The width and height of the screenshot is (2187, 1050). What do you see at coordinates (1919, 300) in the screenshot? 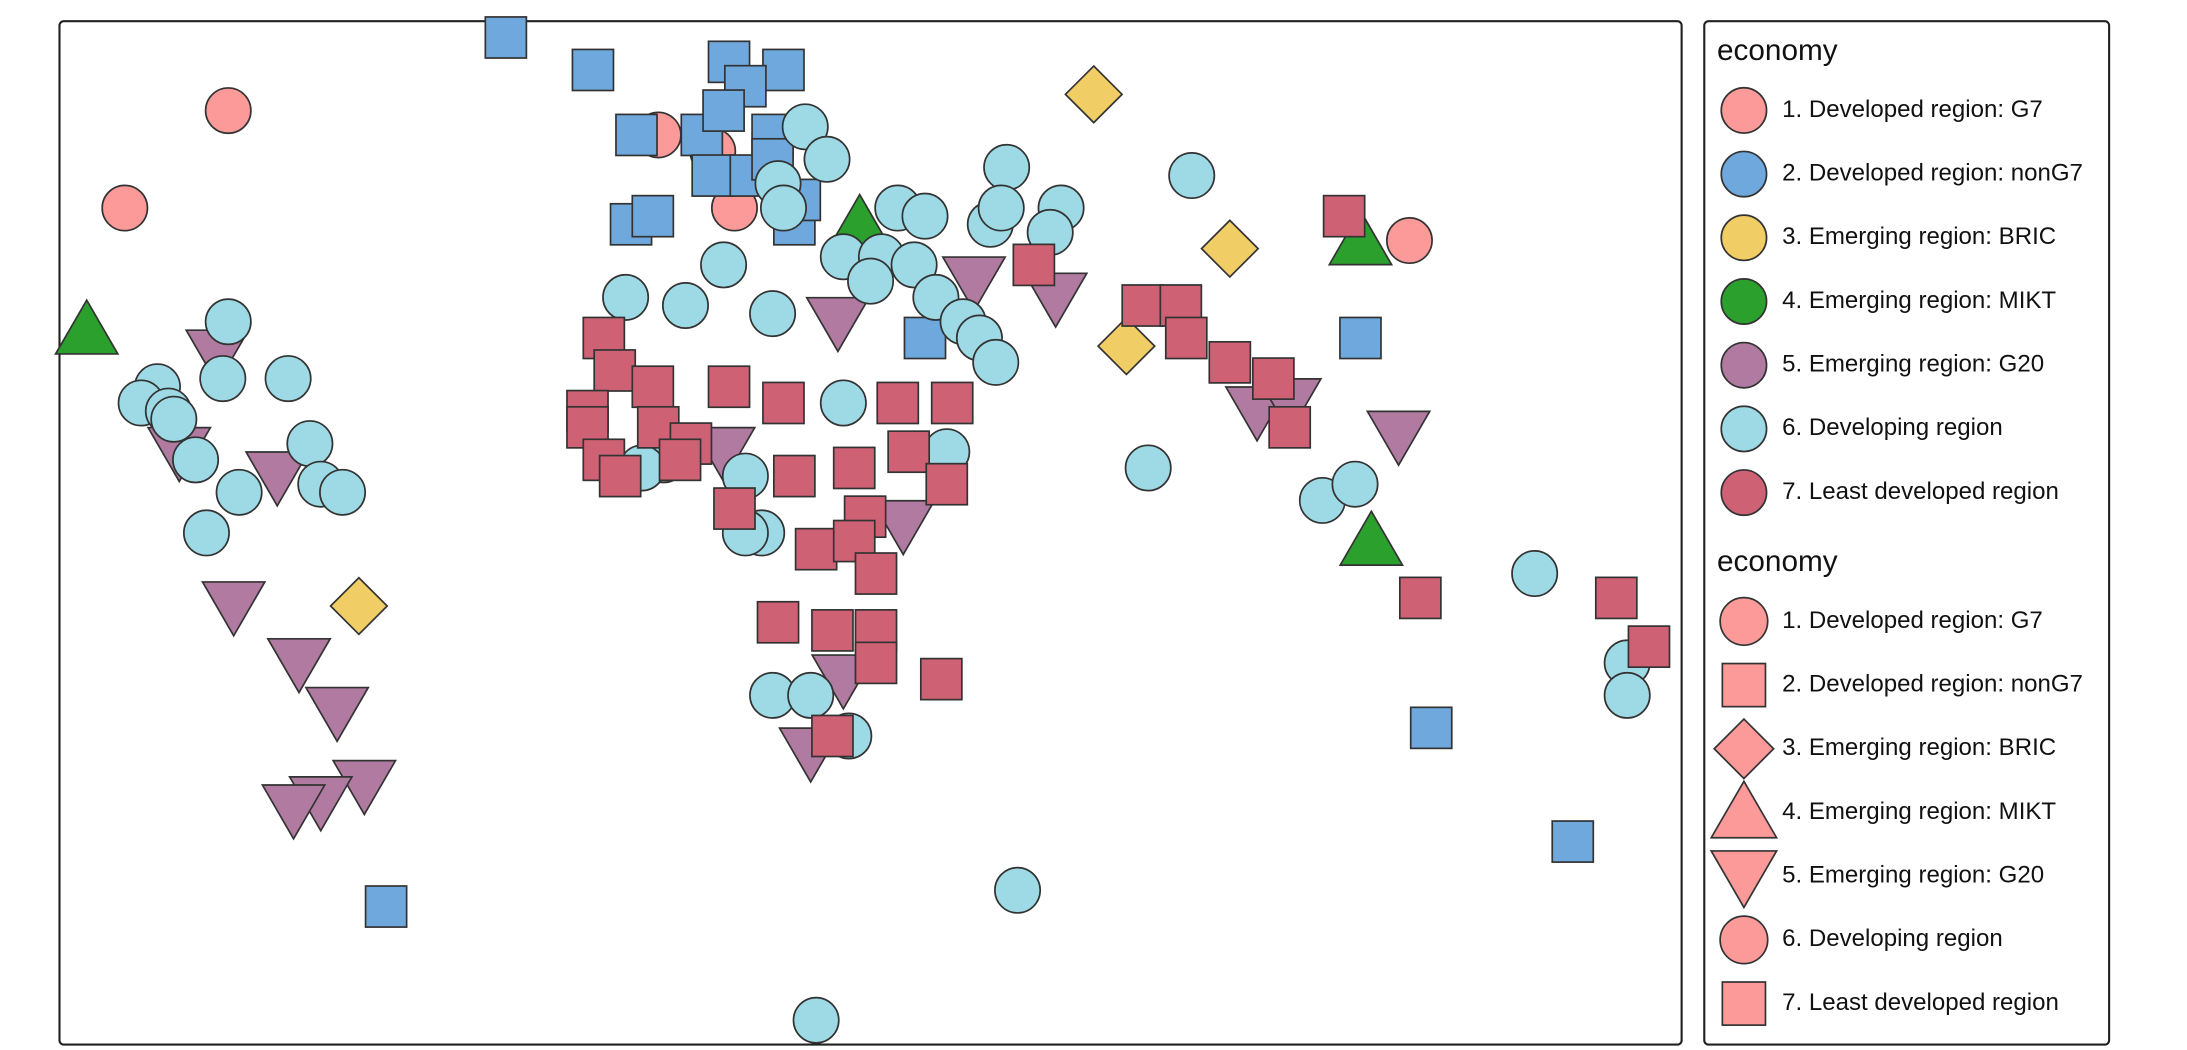
I see `legend-label: 4. Emerging region: MIKT` at bounding box center [1919, 300].